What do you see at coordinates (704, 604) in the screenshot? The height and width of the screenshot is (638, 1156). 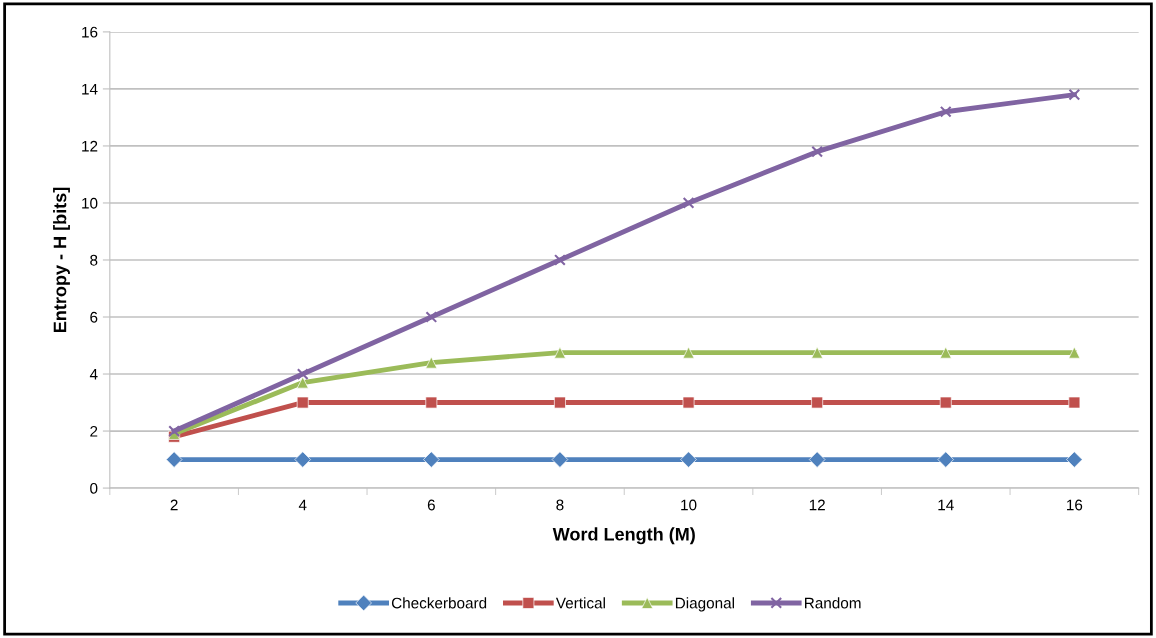 I see `legend-label: Diagonal` at bounding box center [704, 604].